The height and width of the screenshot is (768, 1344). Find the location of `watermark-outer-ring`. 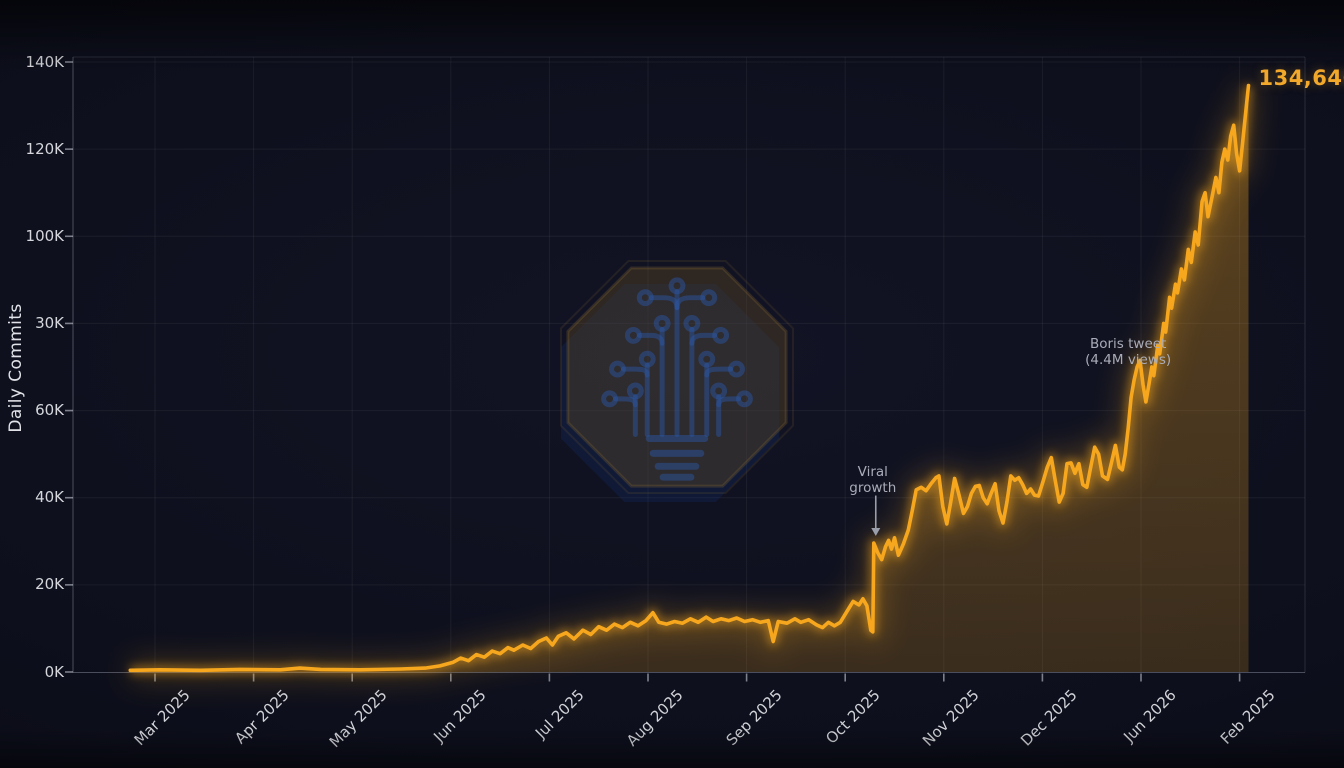

watermark-outer-ring is located at coordinates (677, 377).